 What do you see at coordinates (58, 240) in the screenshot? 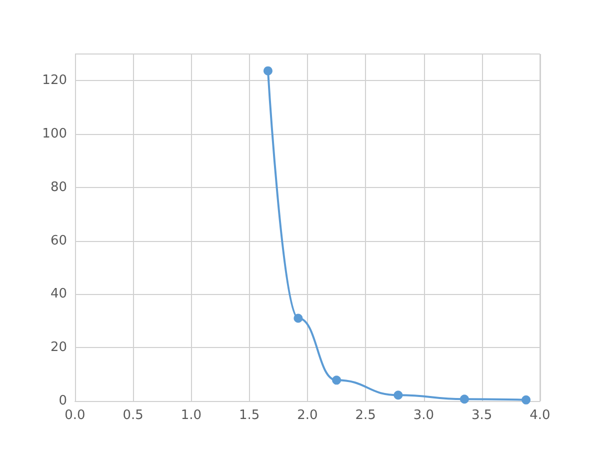
I see `y-tick-label: 60` at bounding box center [58, 240].